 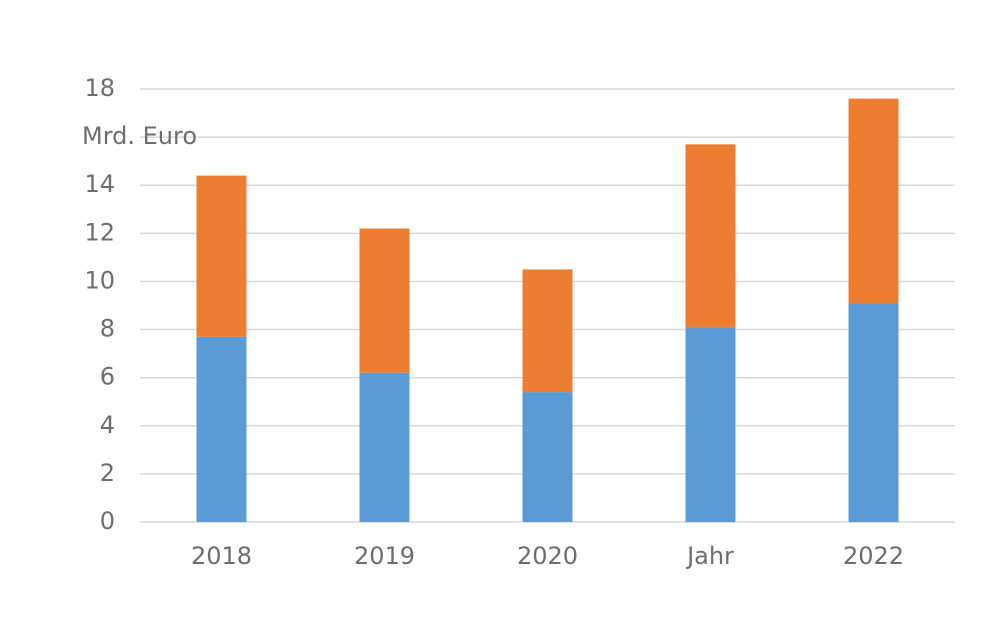 What do you see at coordinates (384, 556) in the screenshot?
I see `x-tick-label: 2019` at bounding box center [384, 556].